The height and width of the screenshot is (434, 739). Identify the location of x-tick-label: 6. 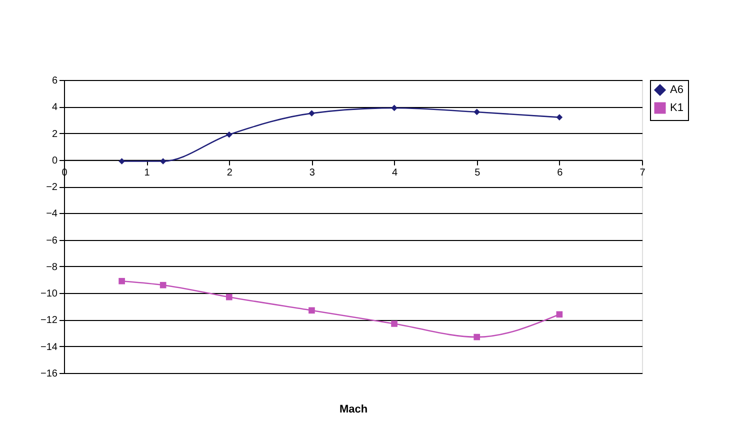
(560, 172).